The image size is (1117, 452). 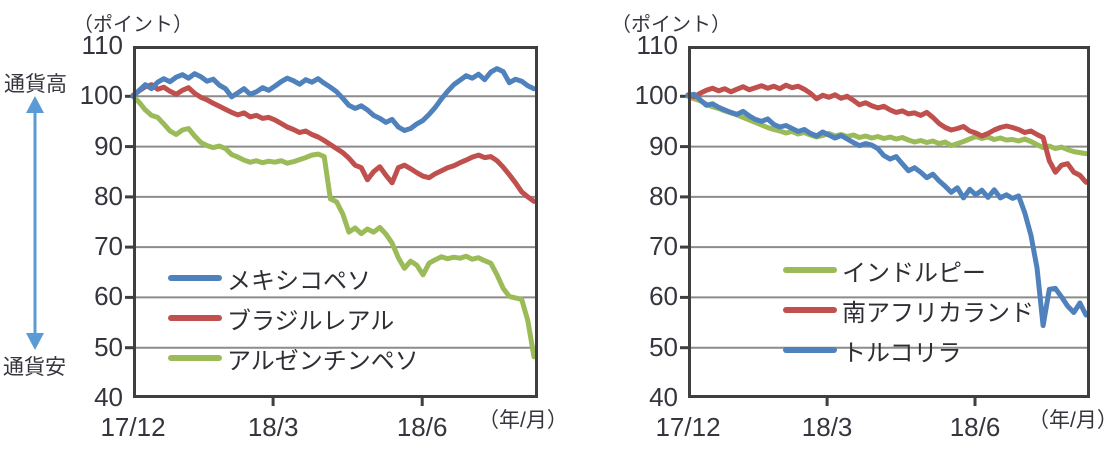 I want to click on legend-item-mexican-peso: メキシコペソ, so click(x=293, y=278).